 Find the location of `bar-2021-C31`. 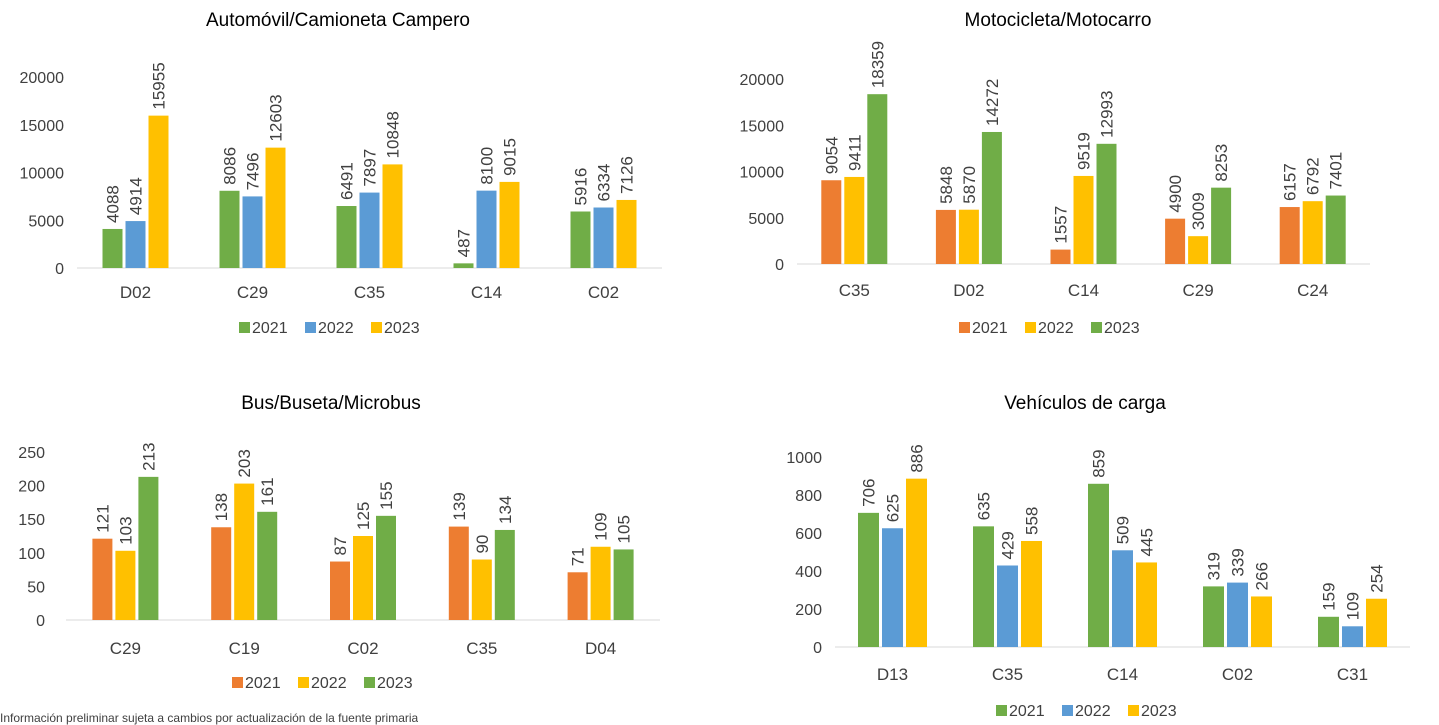

bar-2021-C31 is located at coordinates (1328, 631).